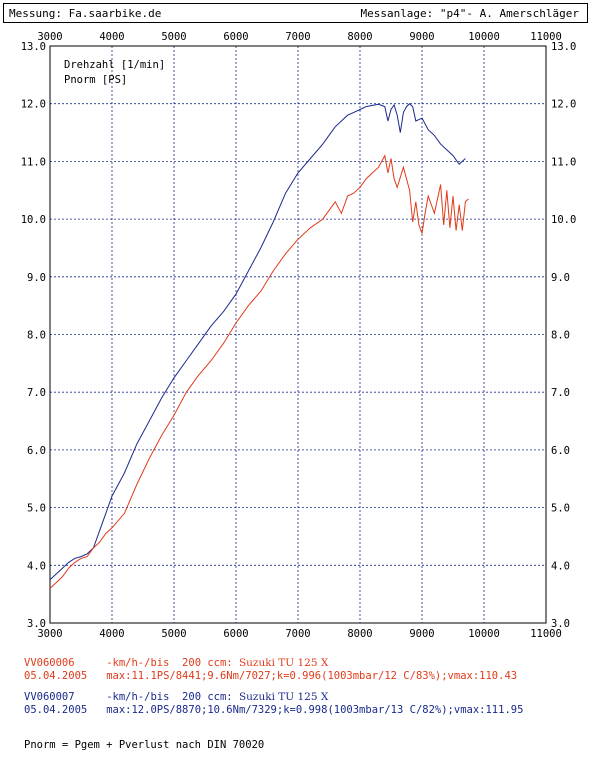  What do you see at coordinates (484, 634) in the screenshot?
I see `x-tick-label-bottom: 10000` at bounding box center [484, 634].